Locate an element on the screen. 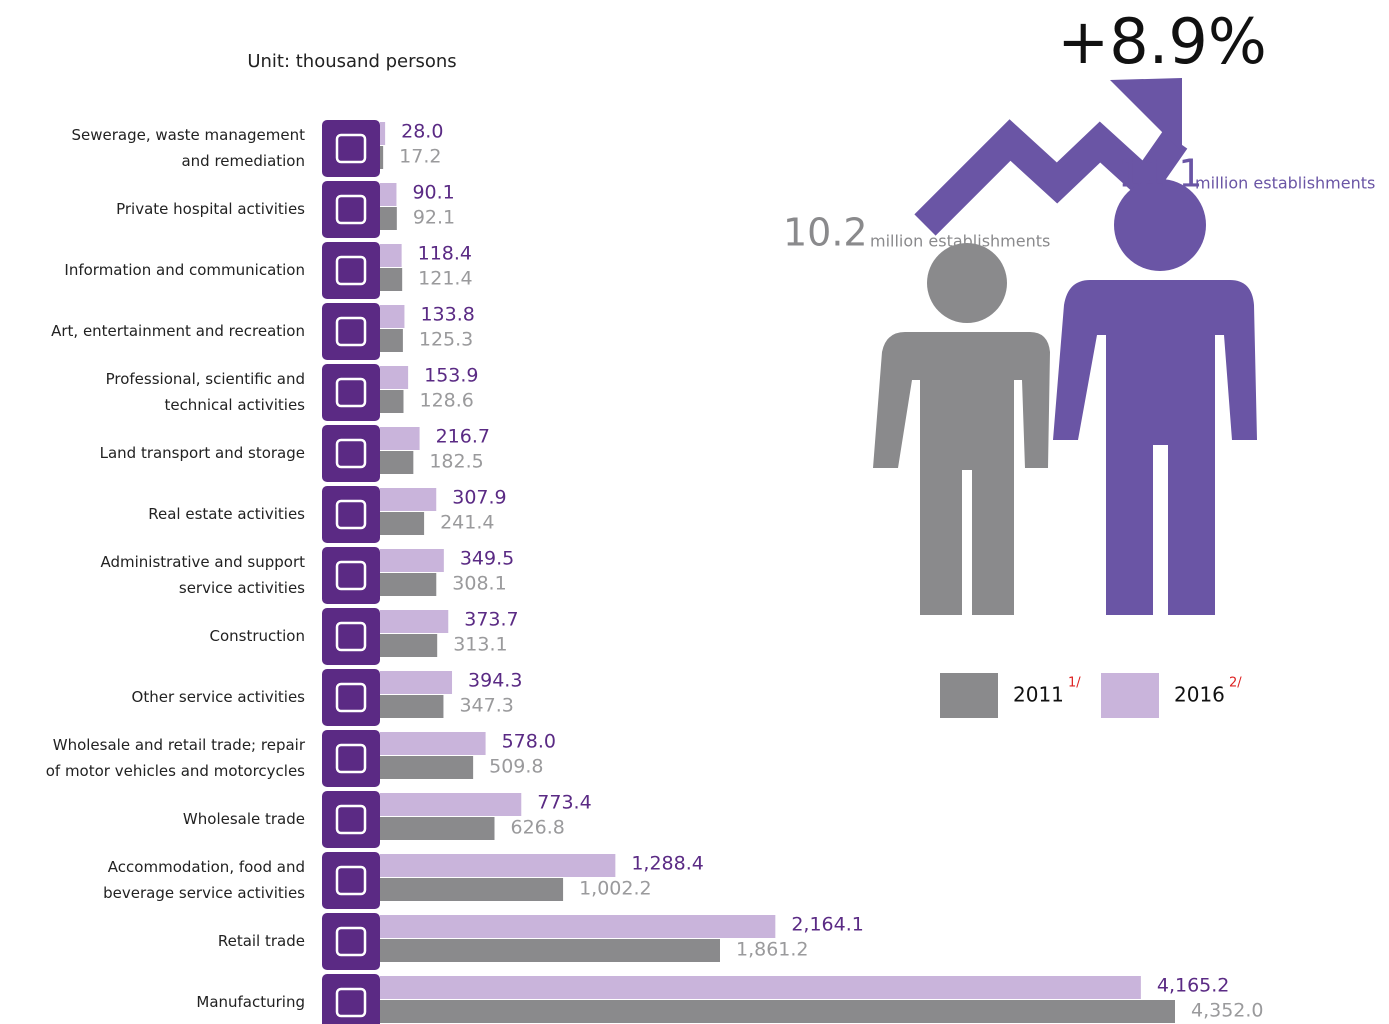 This screenshot has width=1389, height=1024. value-label-2011: 1,002.2 is located at coordinates (615, 889).